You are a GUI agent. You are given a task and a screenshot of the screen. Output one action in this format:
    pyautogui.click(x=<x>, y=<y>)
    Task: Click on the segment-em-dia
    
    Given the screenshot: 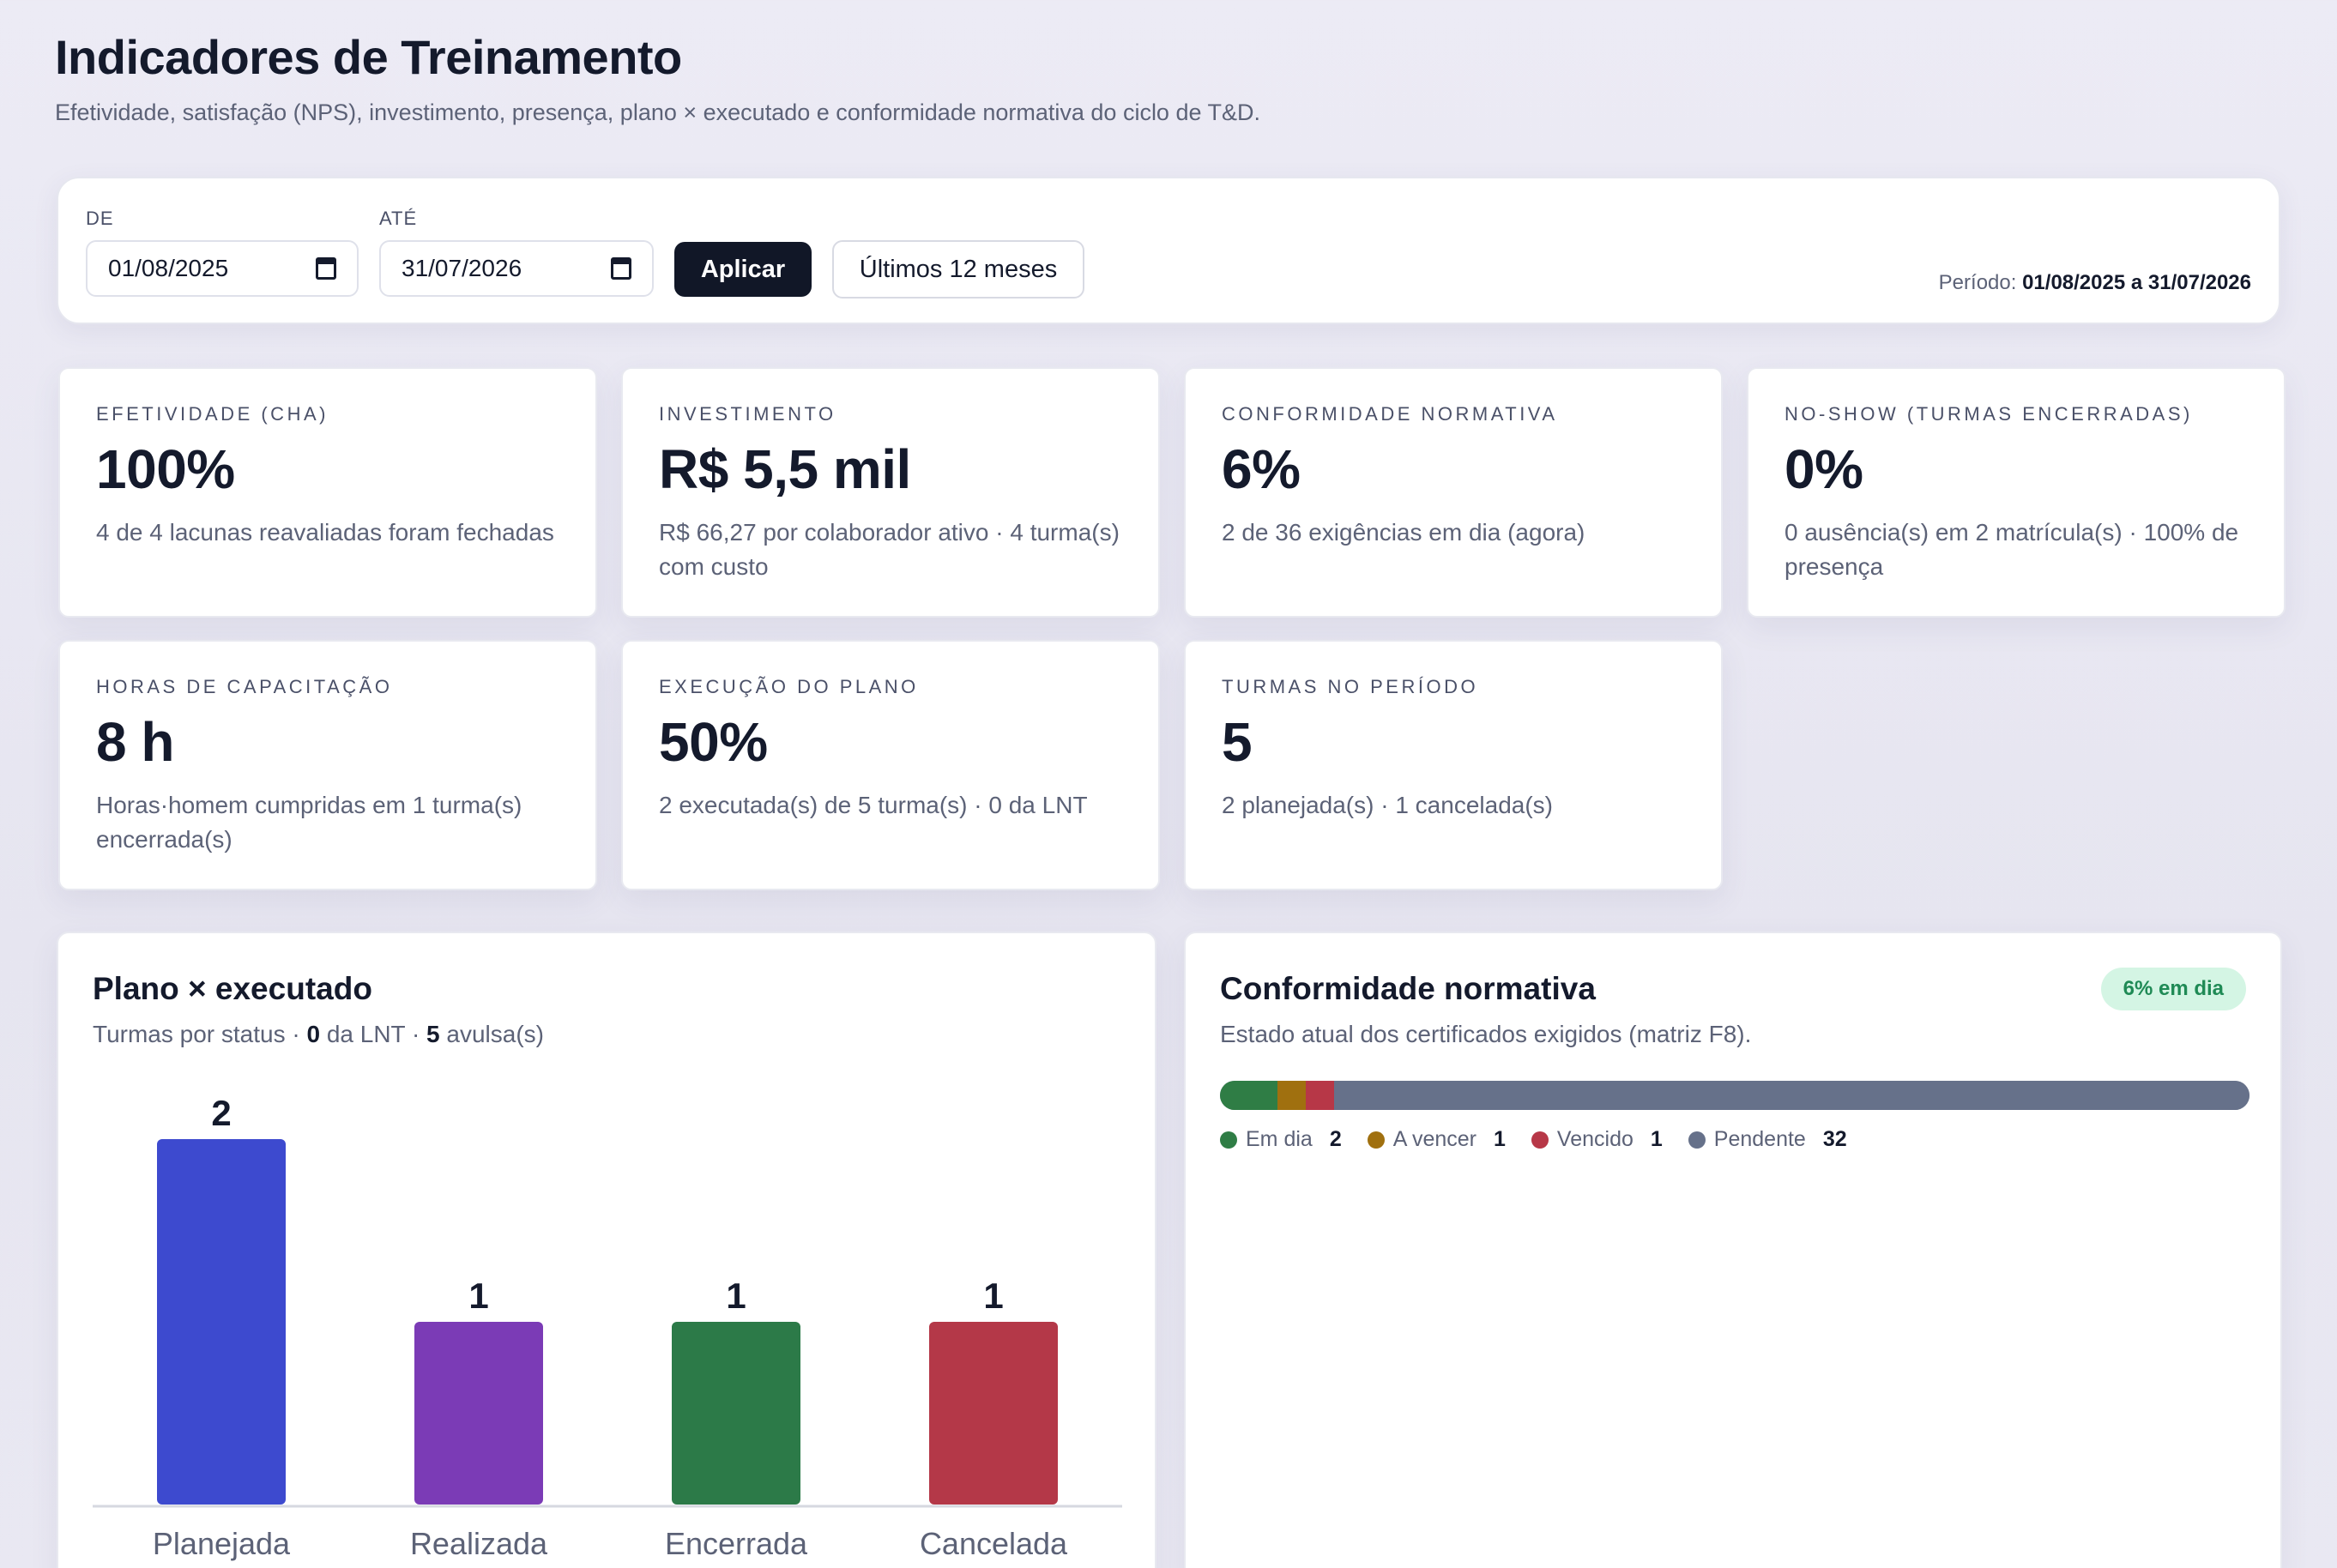 What is the action you would take?
    pyautogui.click(x=1248, y=1095)
    